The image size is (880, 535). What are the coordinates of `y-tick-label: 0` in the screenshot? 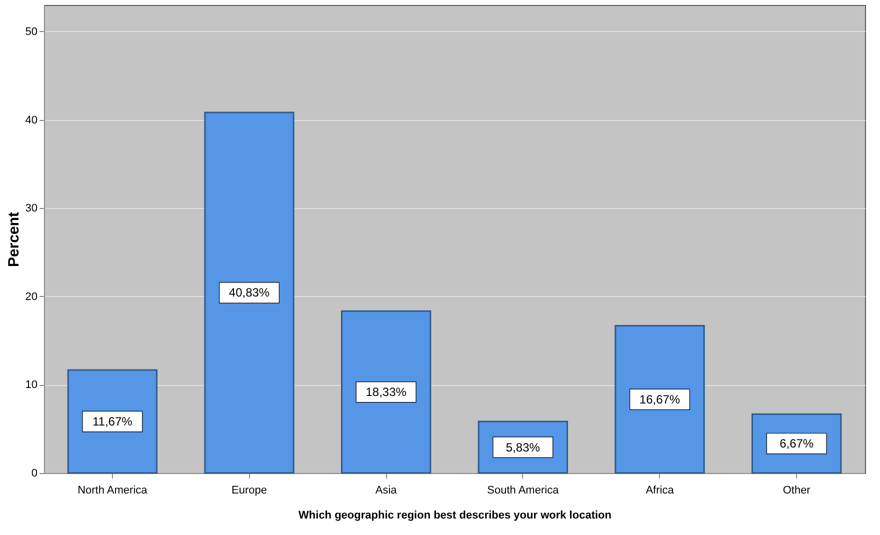 It's located at (34, 474).